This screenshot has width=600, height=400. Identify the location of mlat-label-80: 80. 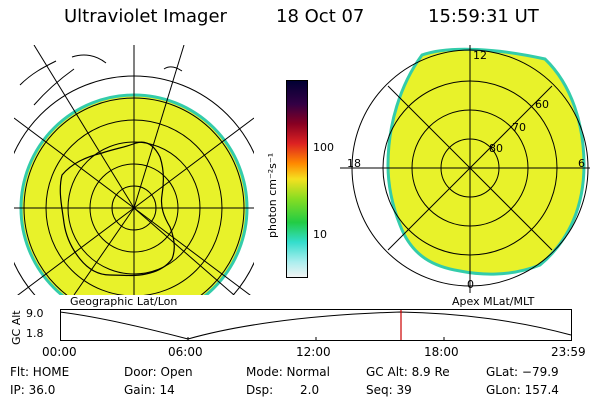
(496, 148).